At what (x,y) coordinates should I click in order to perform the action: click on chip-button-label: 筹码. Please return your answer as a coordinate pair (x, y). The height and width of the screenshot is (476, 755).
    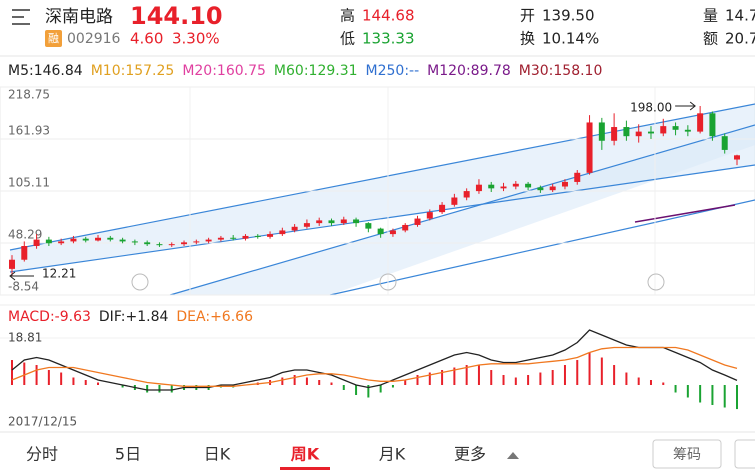
    Looking at the image, I should click on (687, 454).